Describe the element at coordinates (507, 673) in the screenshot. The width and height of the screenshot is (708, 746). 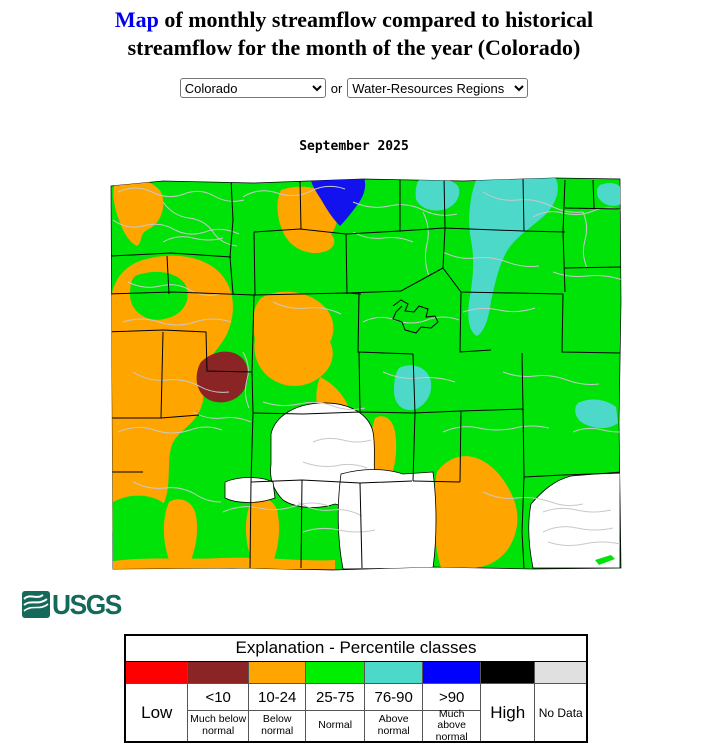
I see `legend-swatch-high` at that location.